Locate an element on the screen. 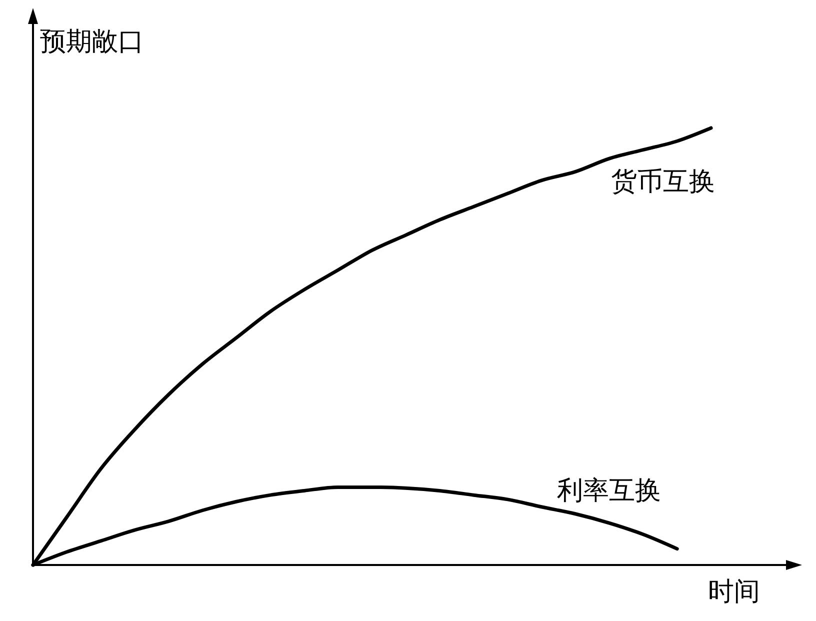 Image resolution: width=816 pixels, height=621 pixels. series-label: 货币互换 is located at coordinates (663, 182).